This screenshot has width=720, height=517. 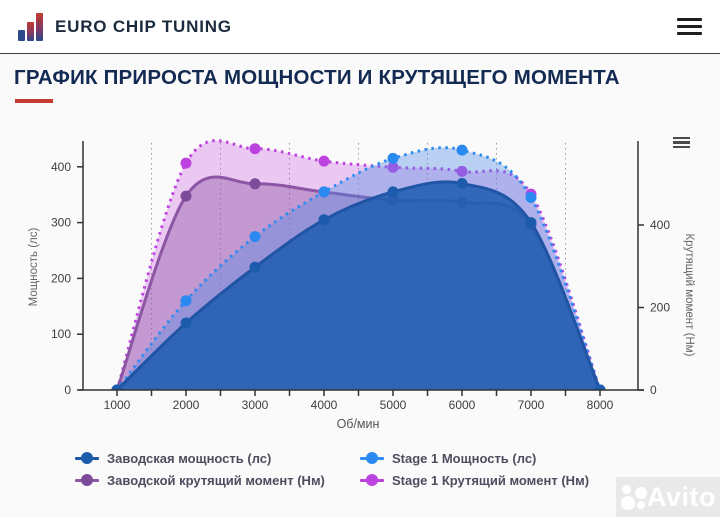 What do you see at coordinates (324, 405) in the screenshot?
I see `svg-text: 4000` at bounding box center [324, 405].